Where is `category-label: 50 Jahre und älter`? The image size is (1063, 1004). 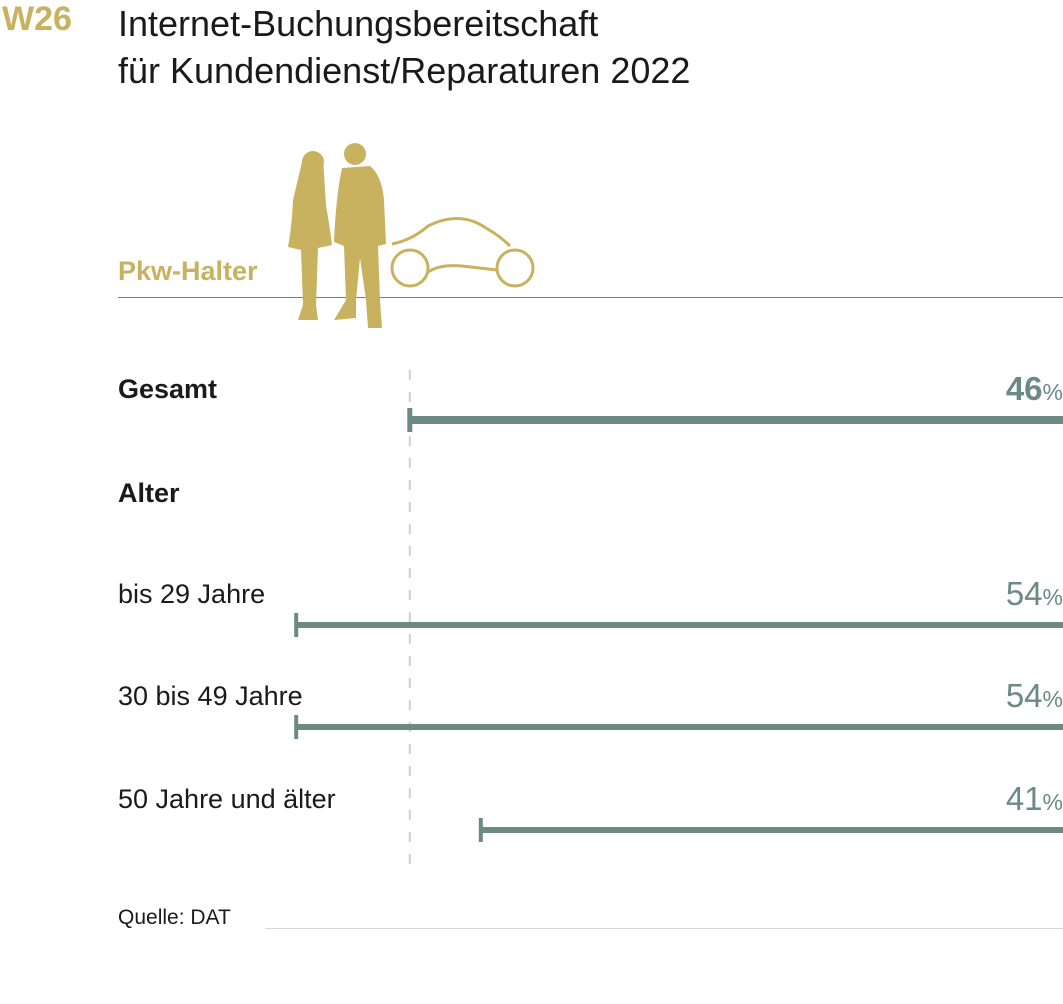 category-label: 50 Jahre und älter is located at coordinates (227, 799).